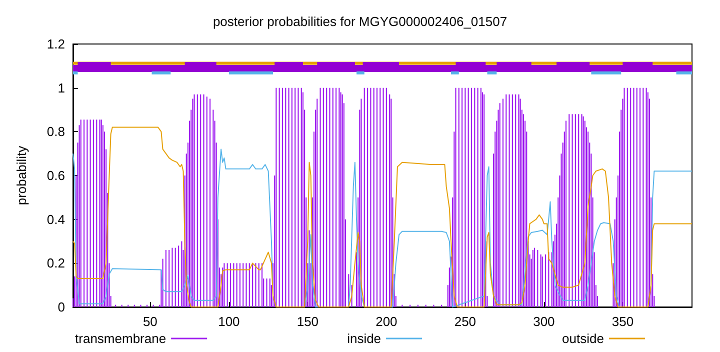  Describe the element at coordinates (55, 175) in the screenshot. I see `y-tick-label: 0.6` at that location.